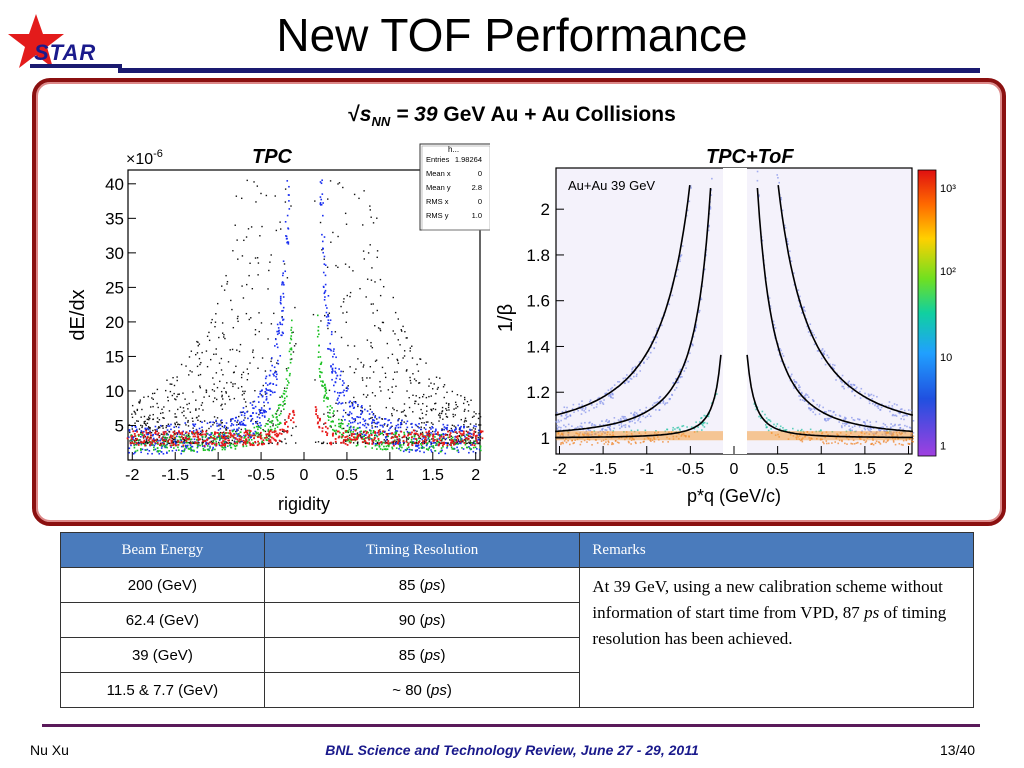  I want to click on tof-y-tick: 1, so click(552, 438).